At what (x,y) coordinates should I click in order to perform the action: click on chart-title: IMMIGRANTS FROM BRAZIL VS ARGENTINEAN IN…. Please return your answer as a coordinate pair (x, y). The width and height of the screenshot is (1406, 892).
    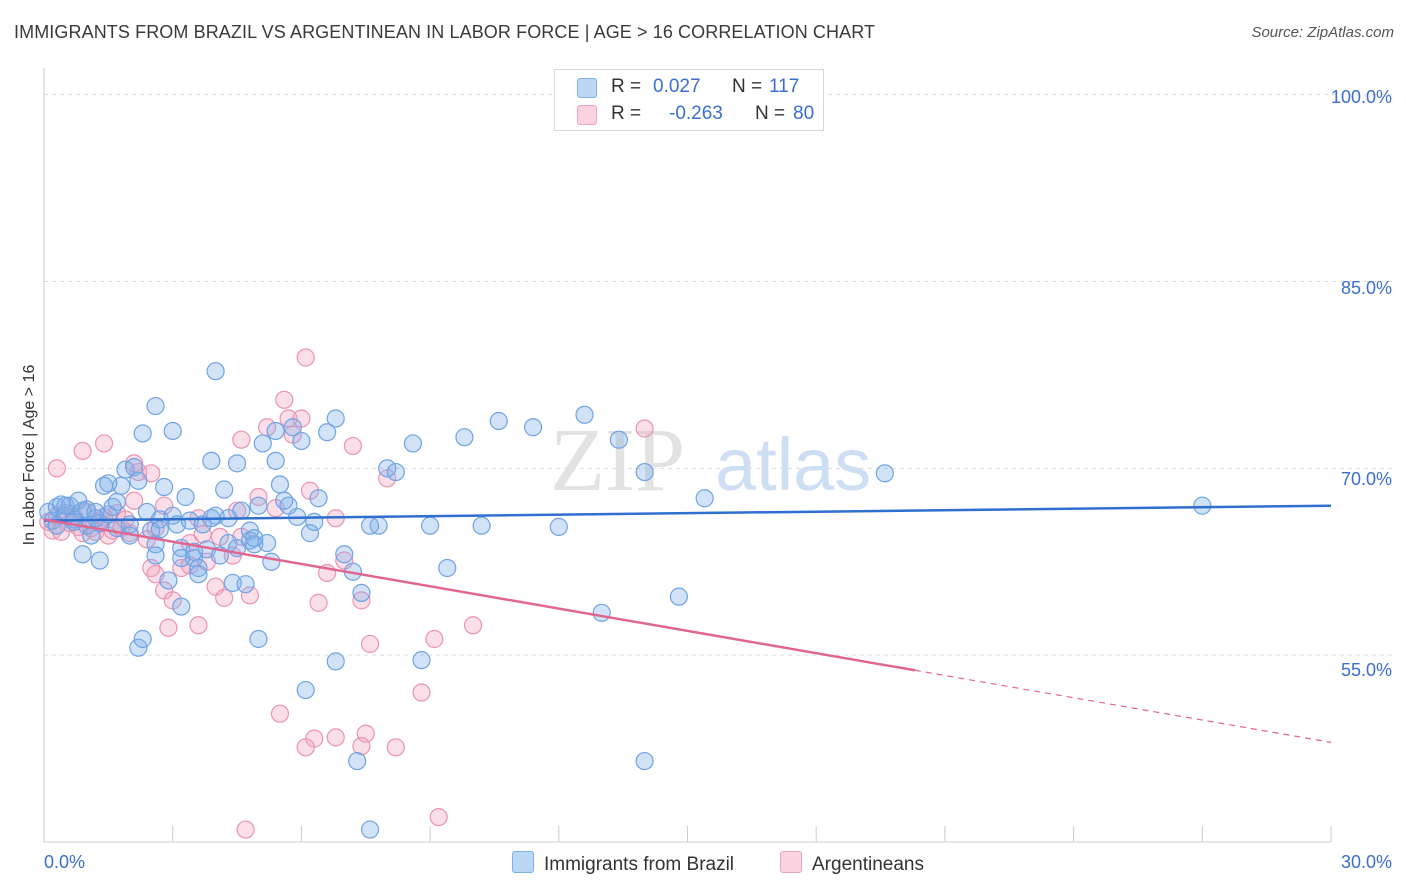
    Looking at the image, I should click on (445, 32).